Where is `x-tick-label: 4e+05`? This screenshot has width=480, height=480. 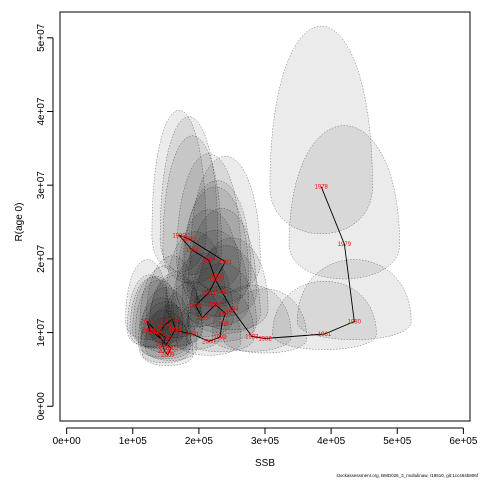 x-tick-label: 4e+05 is located at coordinates (331, 441).